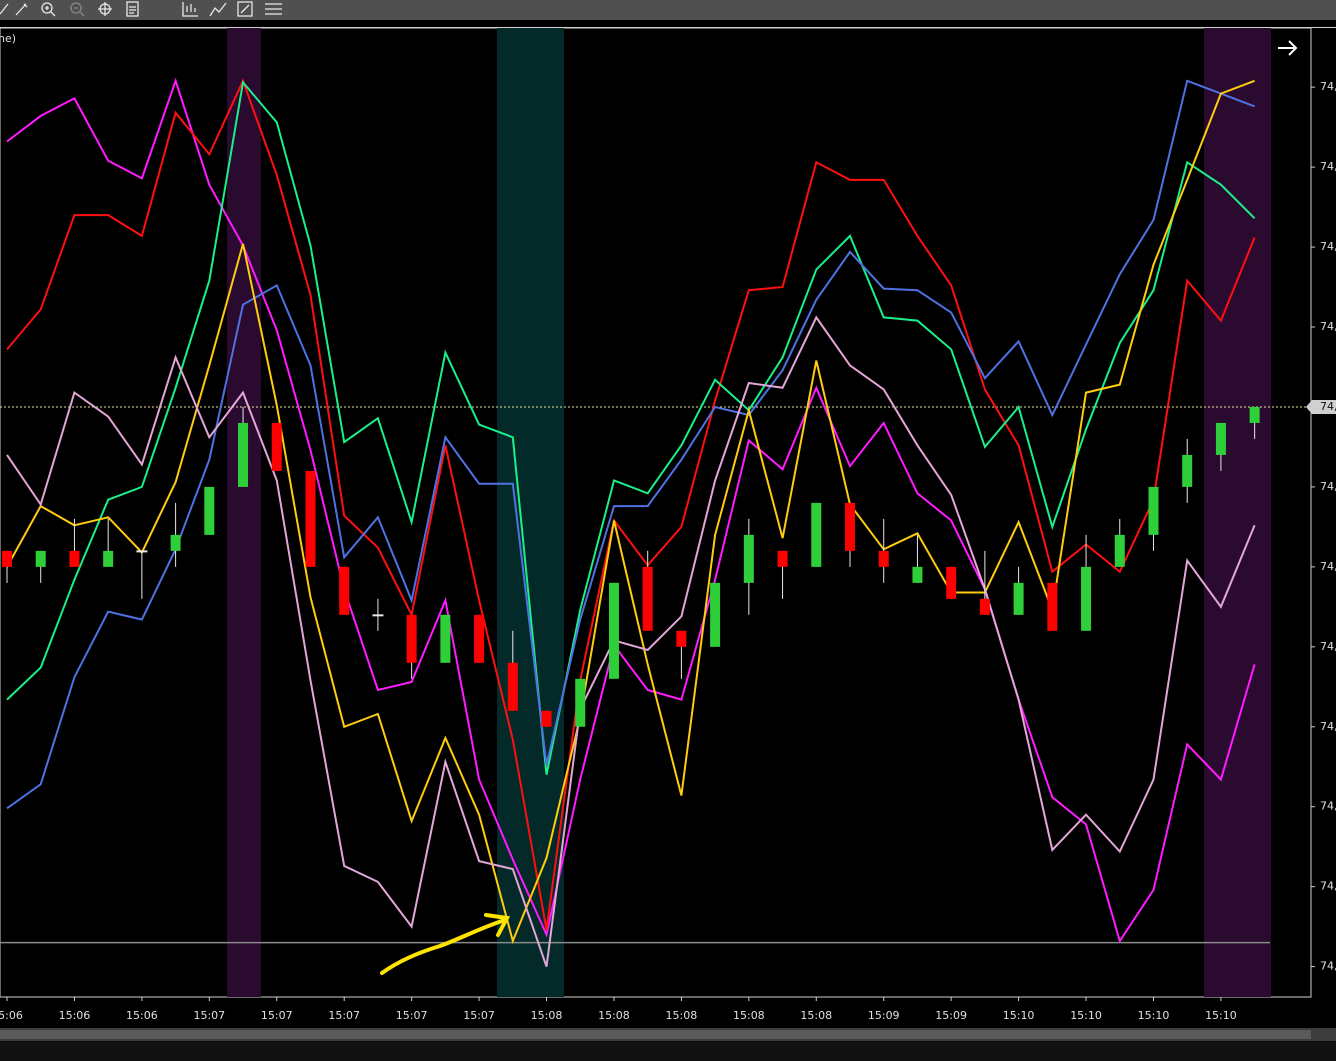 The height and width of the screenshot is (1061, 1336). Describe the element at coordinates (1328, 966) in the screenshot. I see `y-tick-label: 74,3` at that location.